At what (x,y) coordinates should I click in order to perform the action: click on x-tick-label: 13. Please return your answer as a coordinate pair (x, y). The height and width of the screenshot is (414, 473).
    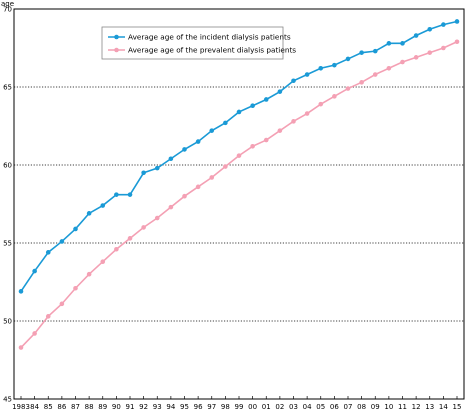
    Looking at the image, I should click on (429, 407).